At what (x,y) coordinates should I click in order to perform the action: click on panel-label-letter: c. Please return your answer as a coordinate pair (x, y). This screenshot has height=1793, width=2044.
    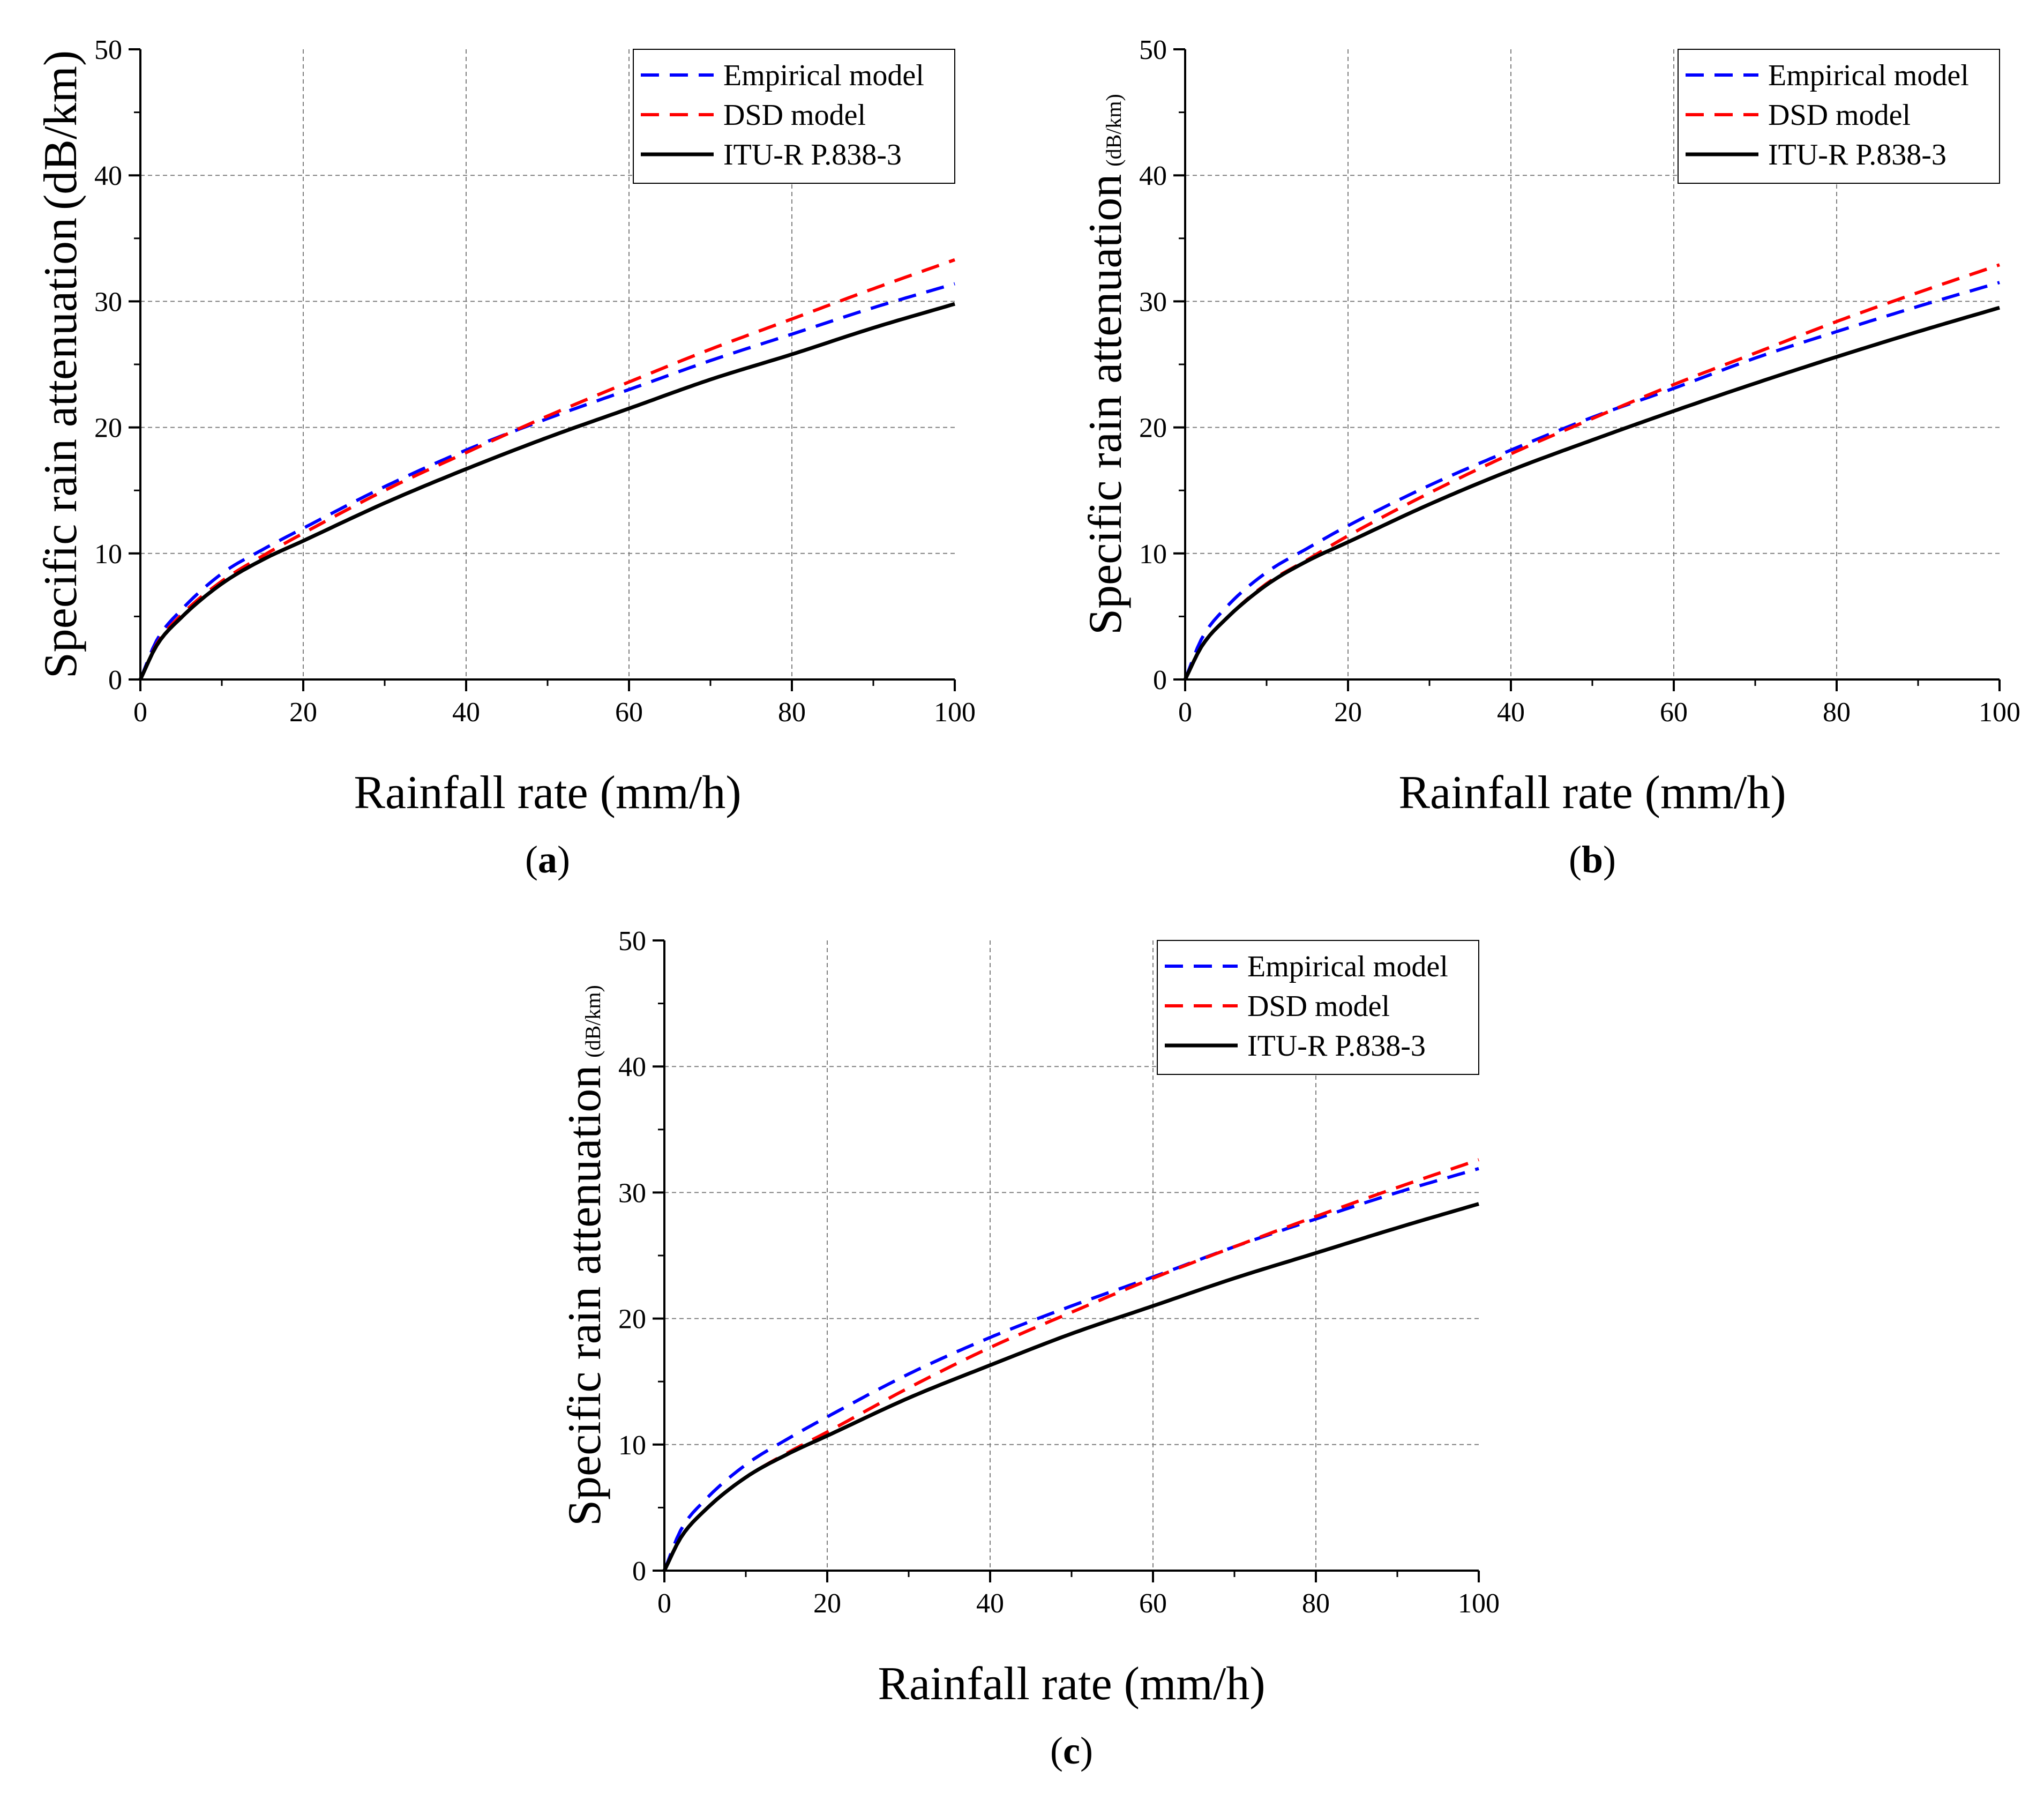
    Looking at the image, I should click on (1071, 1751).